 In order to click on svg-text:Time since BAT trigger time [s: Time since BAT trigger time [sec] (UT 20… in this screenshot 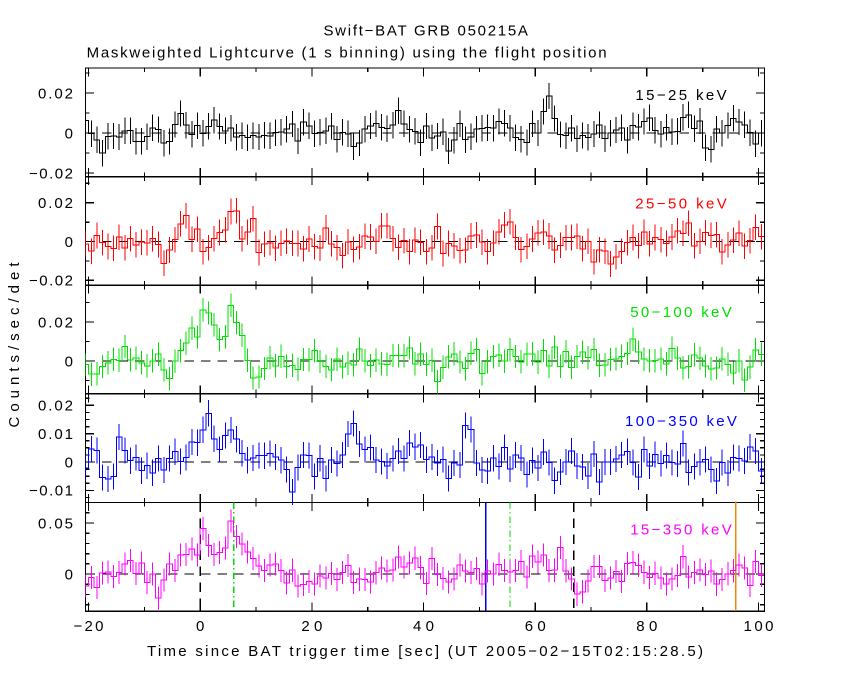, I will do `click(425, 651)`.